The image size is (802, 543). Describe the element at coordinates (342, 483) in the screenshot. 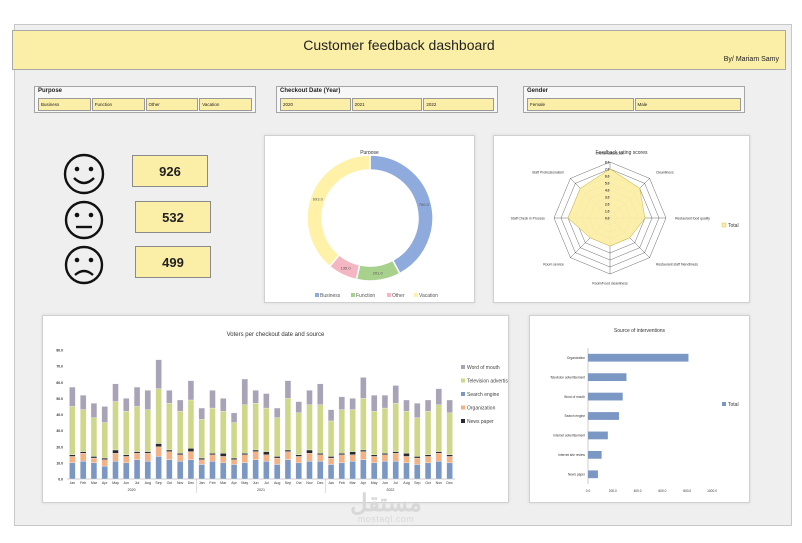

I see `x-tick-label: Feb` at that location.